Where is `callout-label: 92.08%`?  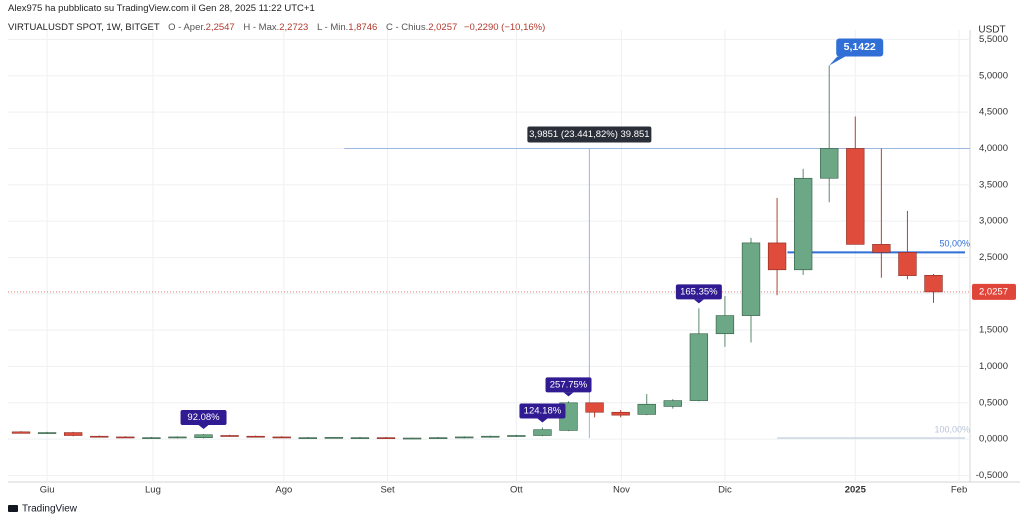
callout-label: 92.08% is located at coordinates (203, 417).